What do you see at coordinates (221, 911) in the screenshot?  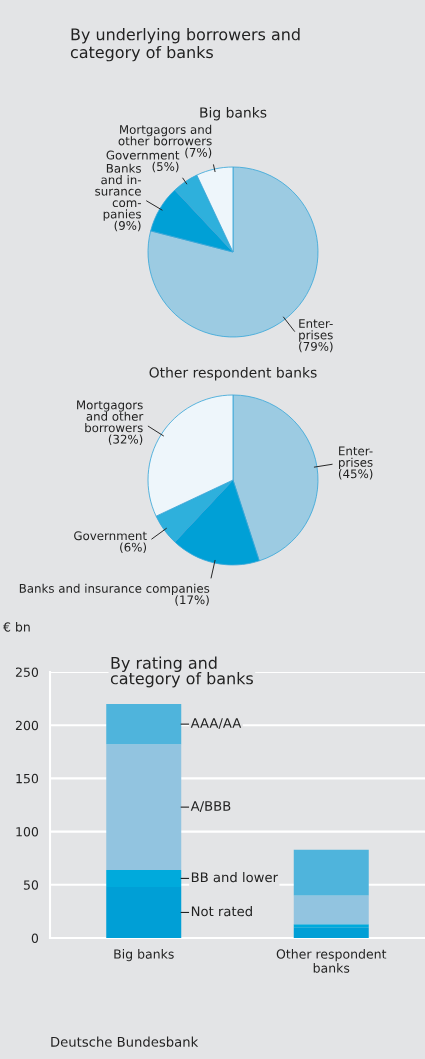 I see `series-label: Not rated` at bounding box center [221, 911].